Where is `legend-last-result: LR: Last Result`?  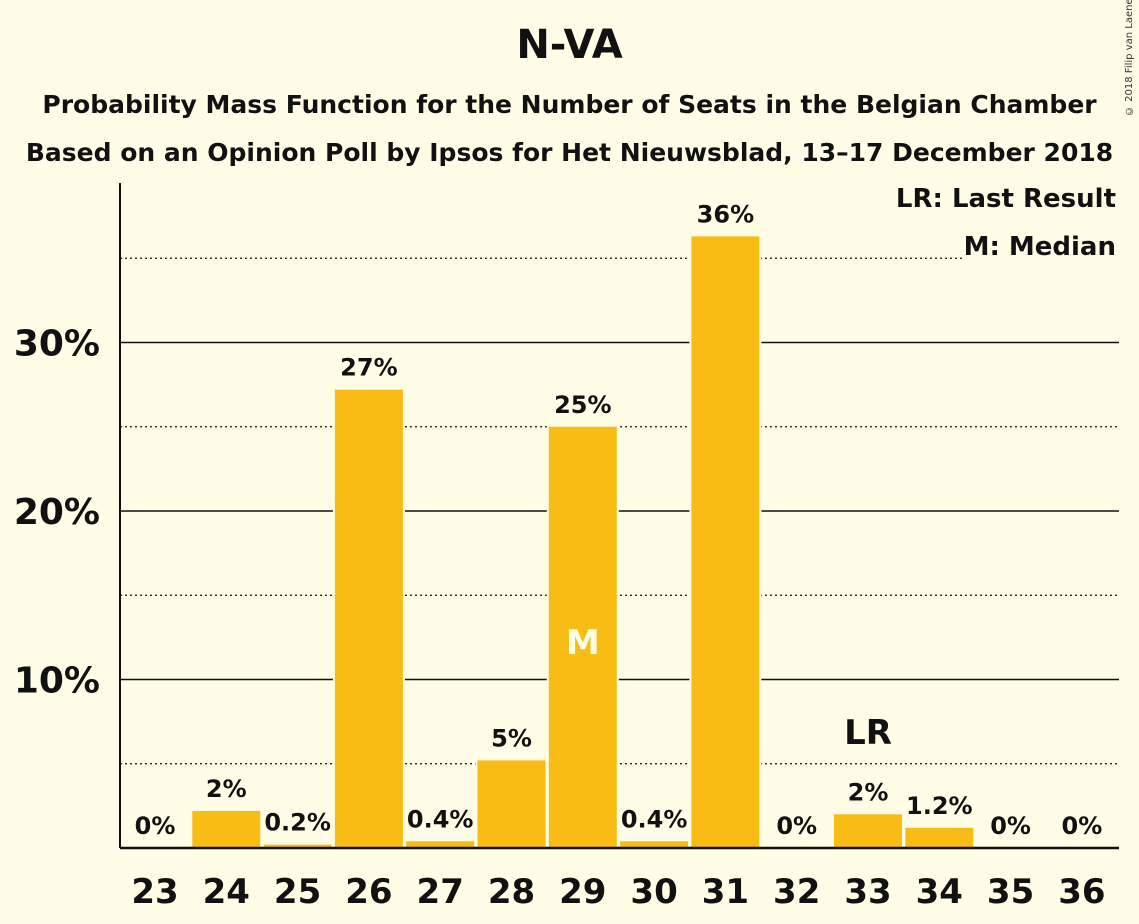
legend-last-result: LR: Last Result is located at coordinates (1005, 199).